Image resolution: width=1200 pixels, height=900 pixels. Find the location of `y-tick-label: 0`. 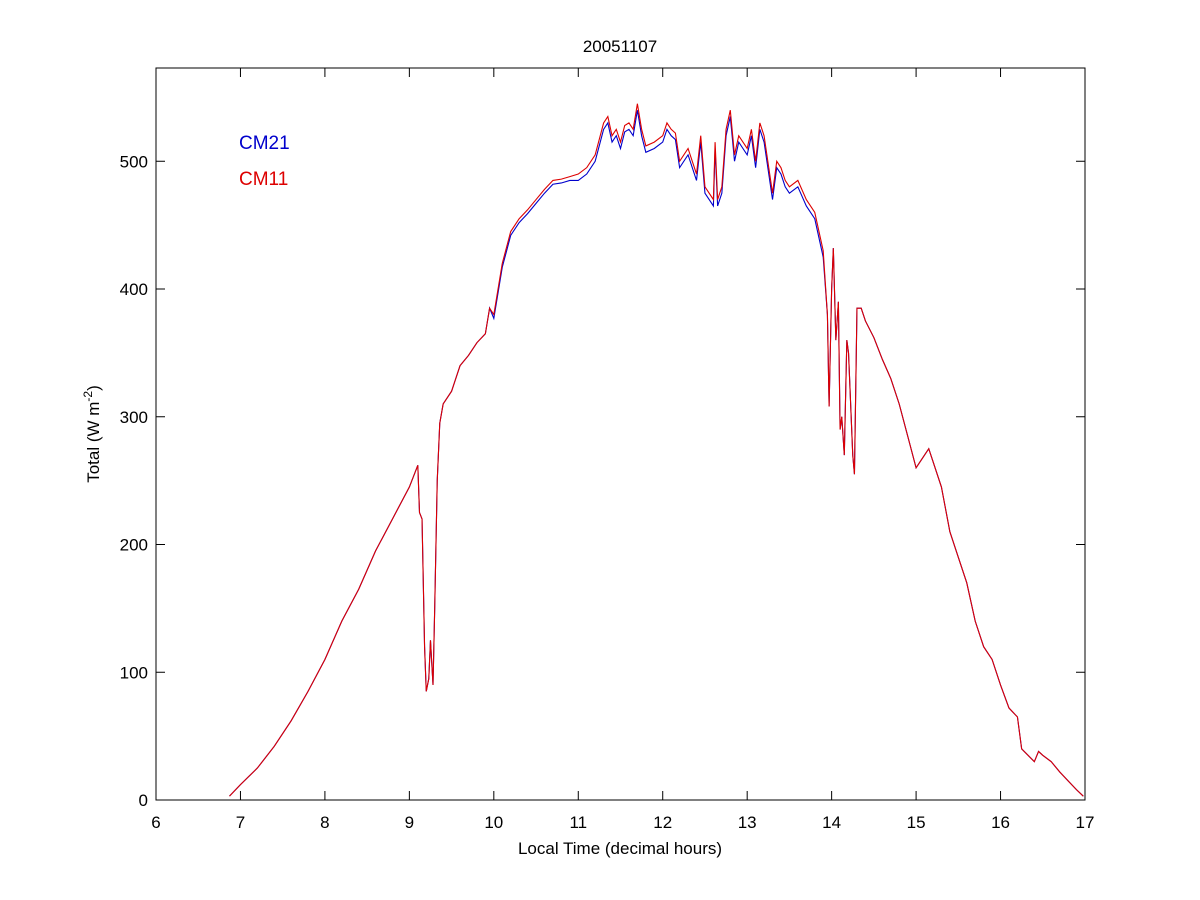

y-tick-label: 0 is located at coordinates (143, 800).